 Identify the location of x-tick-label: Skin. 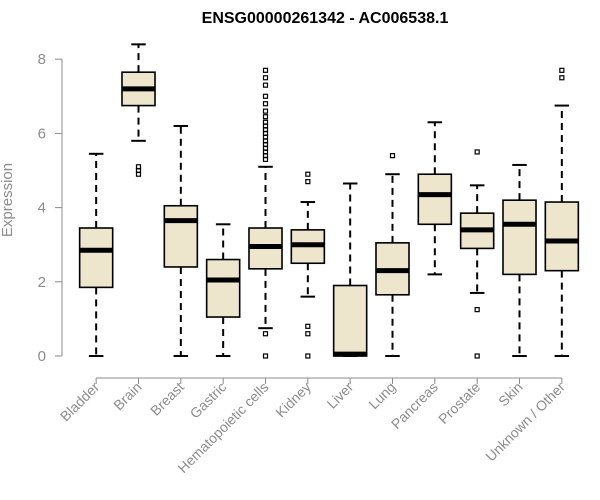
(510, 394).